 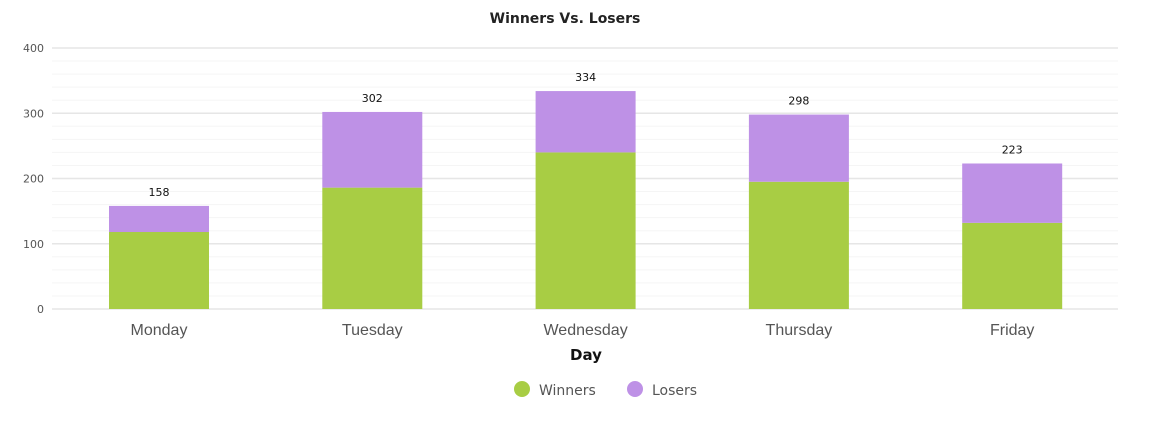 What do you see at coordinates (586, 355) in the screenshot?
I see `x-axis-title: Day` at bounding box center [586, 355].